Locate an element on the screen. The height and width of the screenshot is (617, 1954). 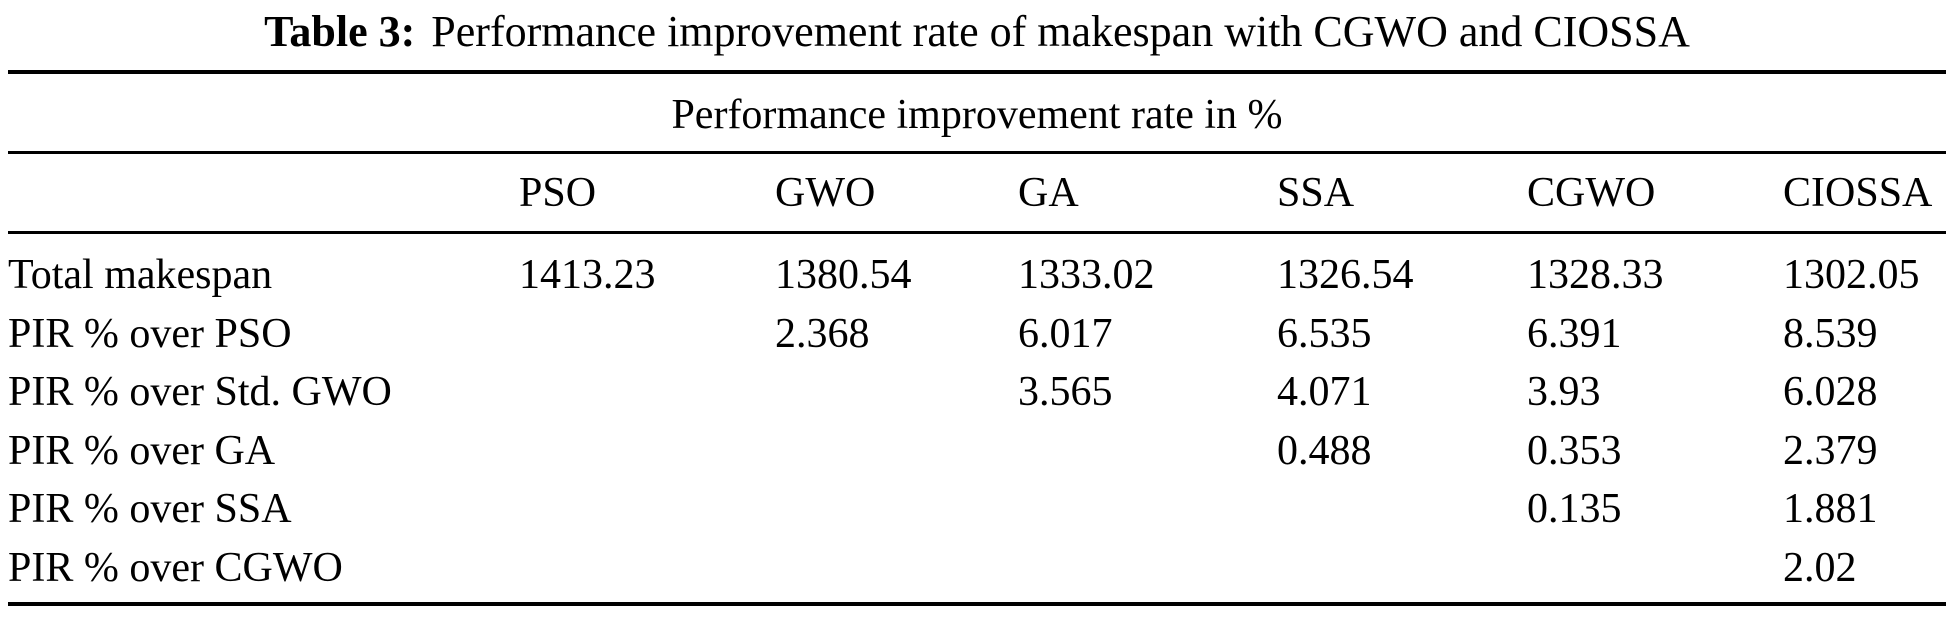
cell-ciossa: 2.379 is located at coordinates (1830, 450).